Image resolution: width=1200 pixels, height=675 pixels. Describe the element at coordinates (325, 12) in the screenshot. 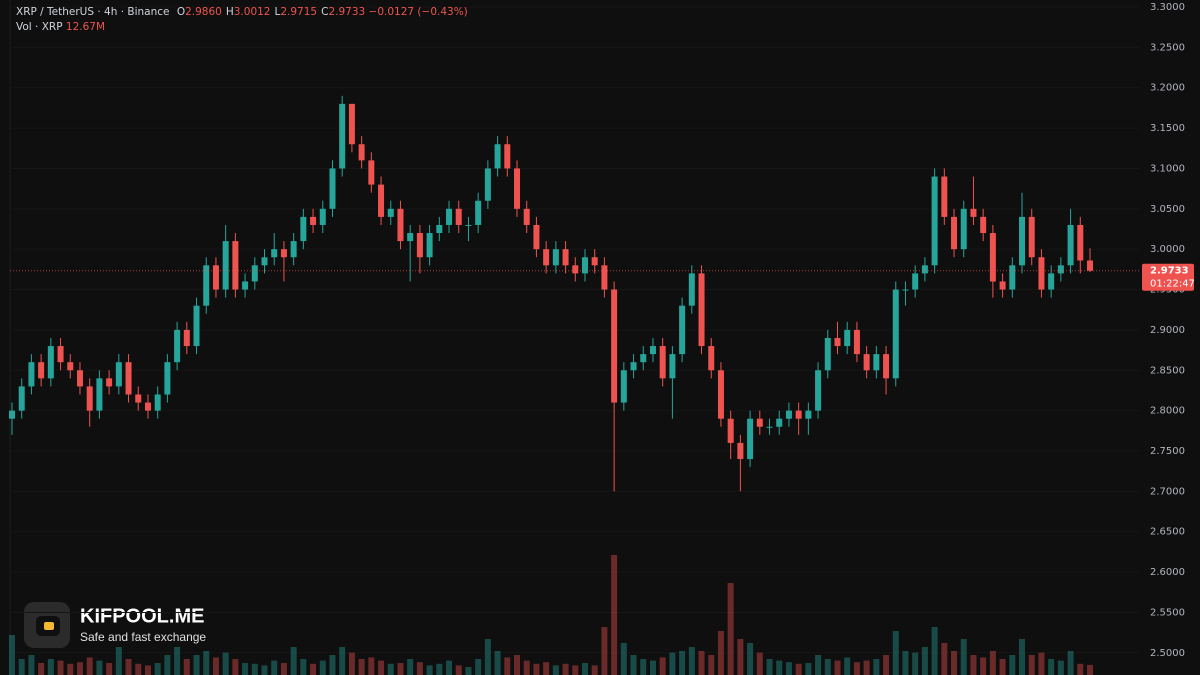

I see `ohlc-key: C` at that location.